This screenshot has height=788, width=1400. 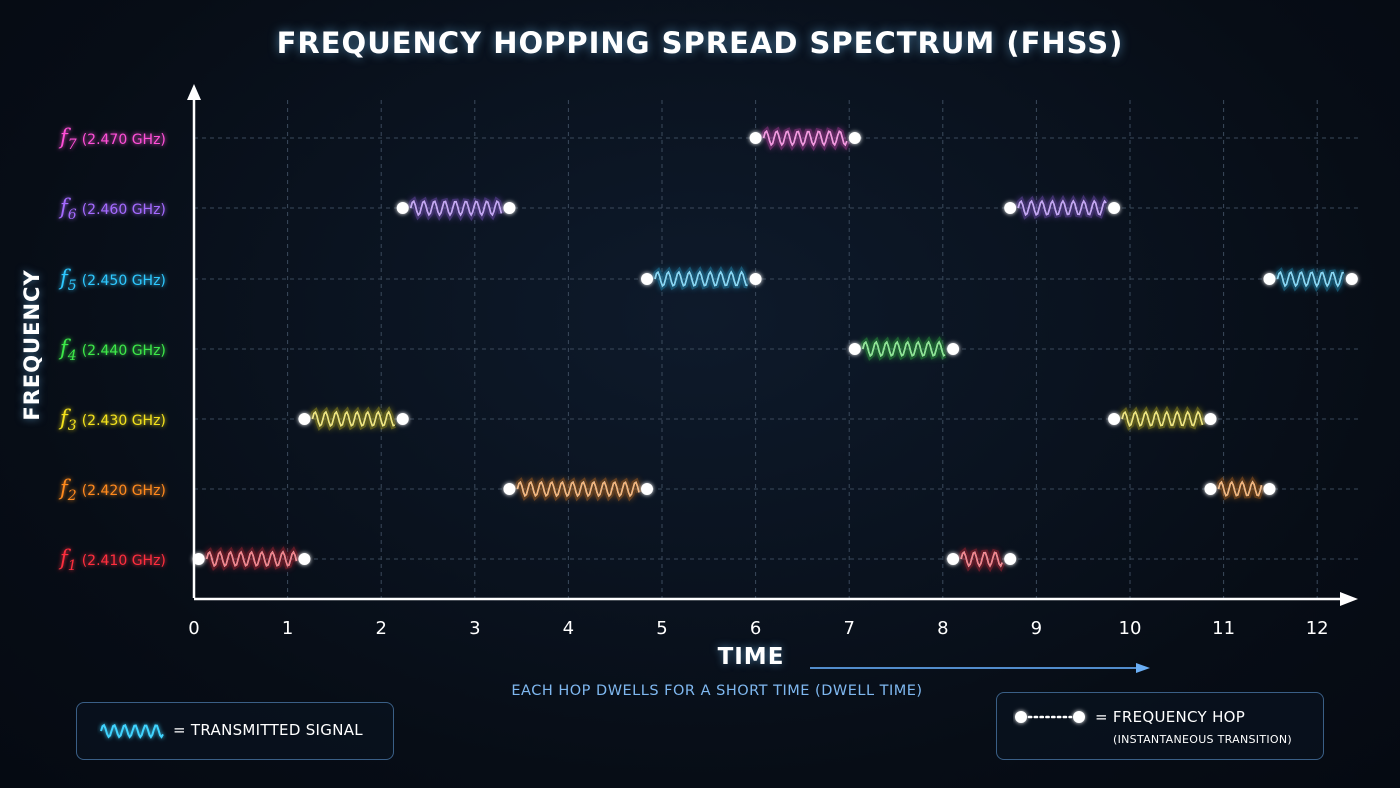 I want to click on channel-freq: (2.460 GHz), so click(x=124, y=210).